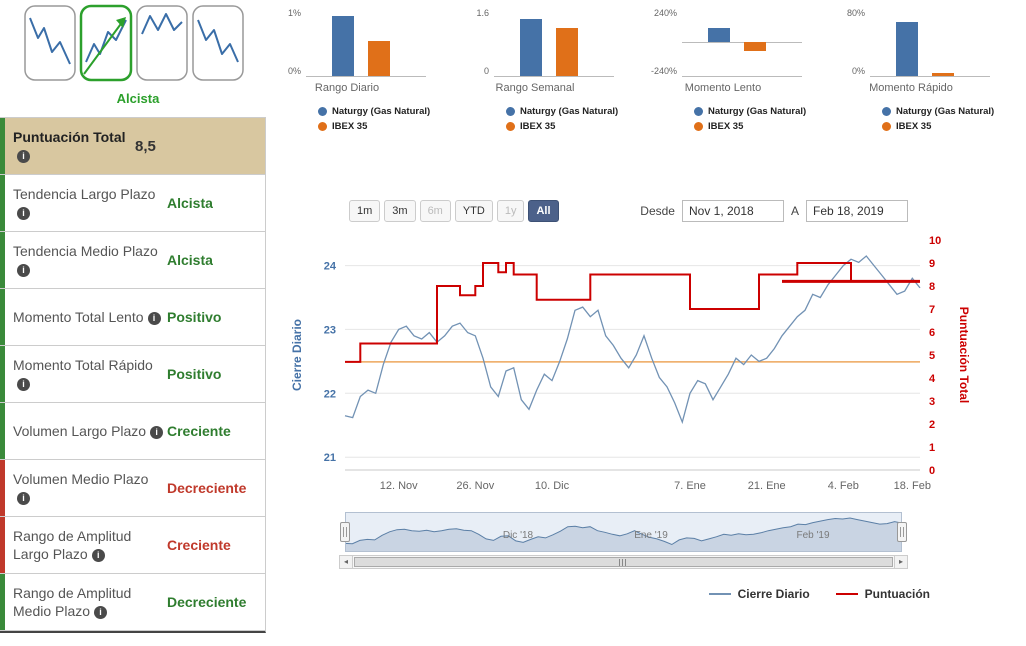 This screenshot has height=646, width=1026. I want to click on svg-text: 26. Nov, so click(475, 486).